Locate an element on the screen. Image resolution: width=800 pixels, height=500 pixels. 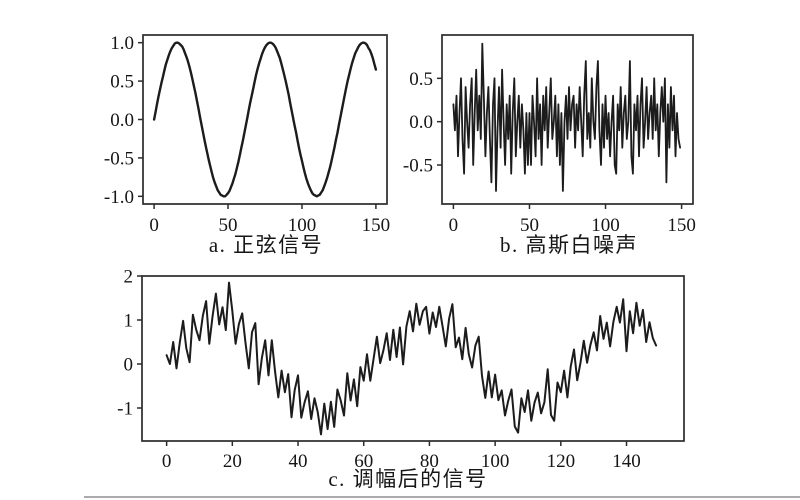
caption-subplot-c-modulated-signal: c. 调幅后的信号 is located at coordinates (408, 479).